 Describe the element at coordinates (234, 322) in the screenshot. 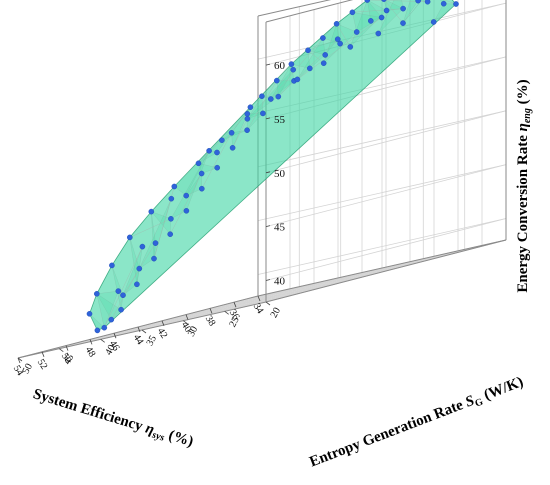

I see `y-tick-label: 25` at that location.